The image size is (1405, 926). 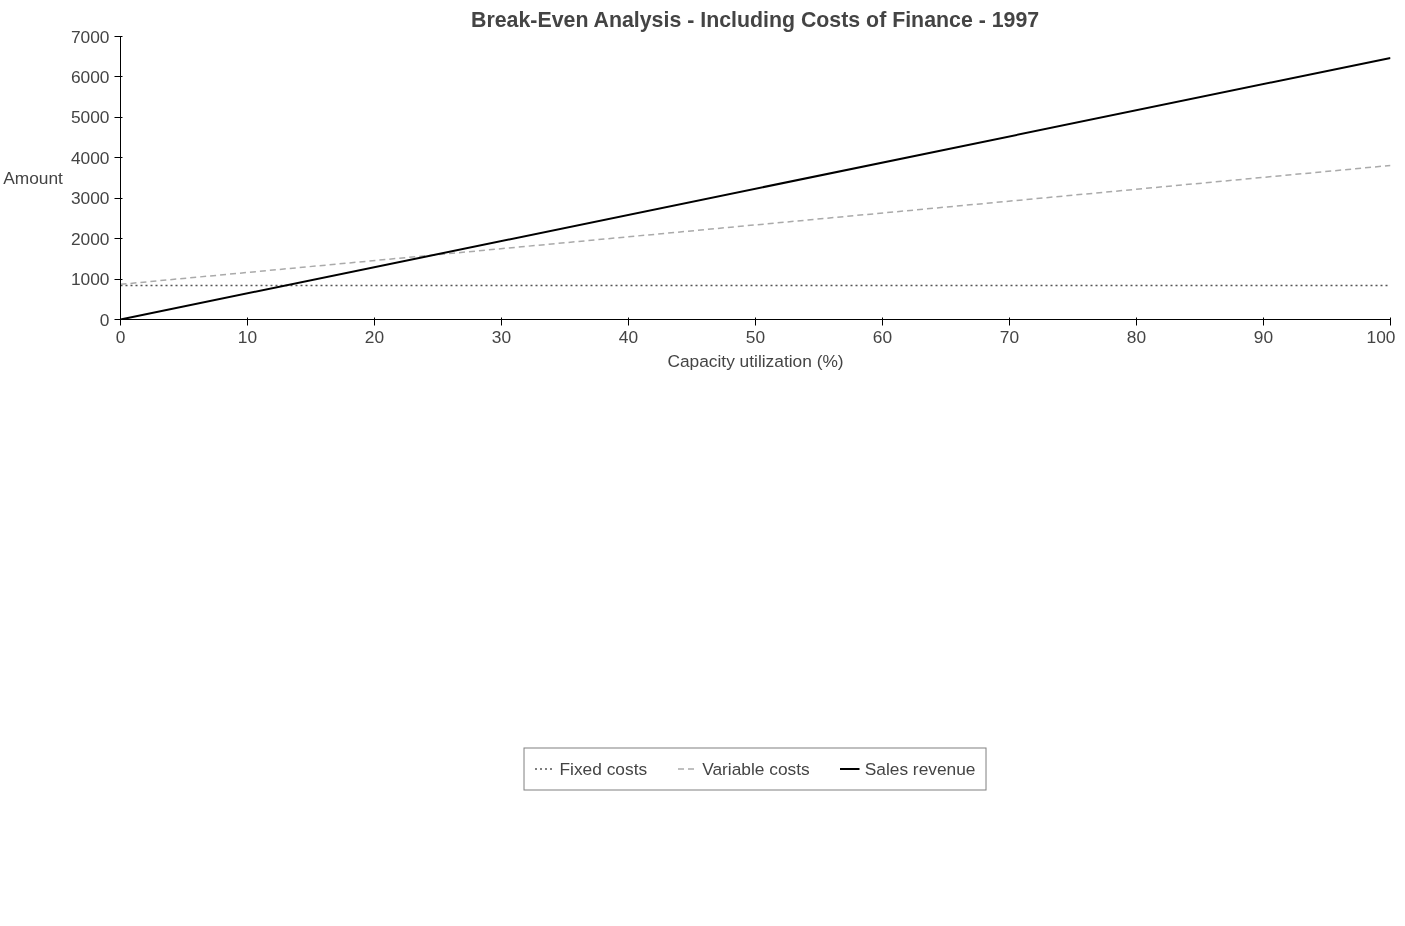 I want to click on x-tick-label: 70, so click(x=1009, y=336).